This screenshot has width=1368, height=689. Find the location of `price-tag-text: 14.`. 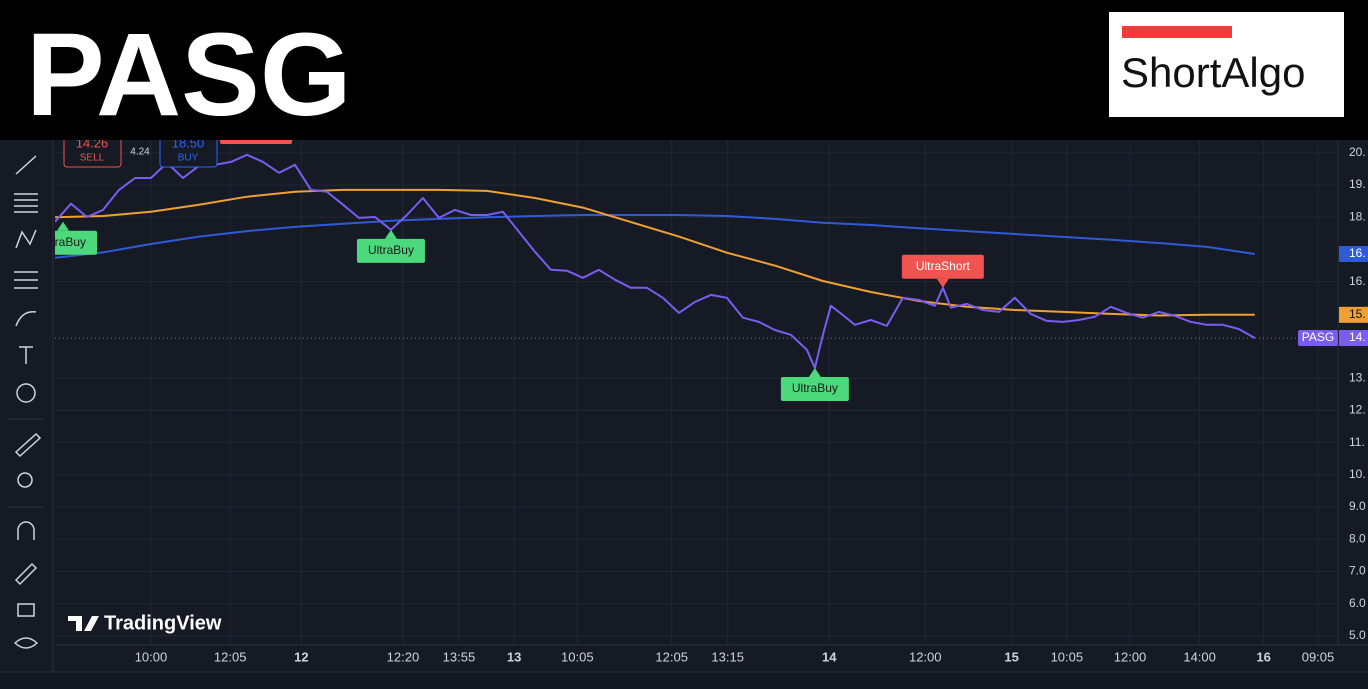

price-tag-text: 14. is located at coordinates (1357, 337).